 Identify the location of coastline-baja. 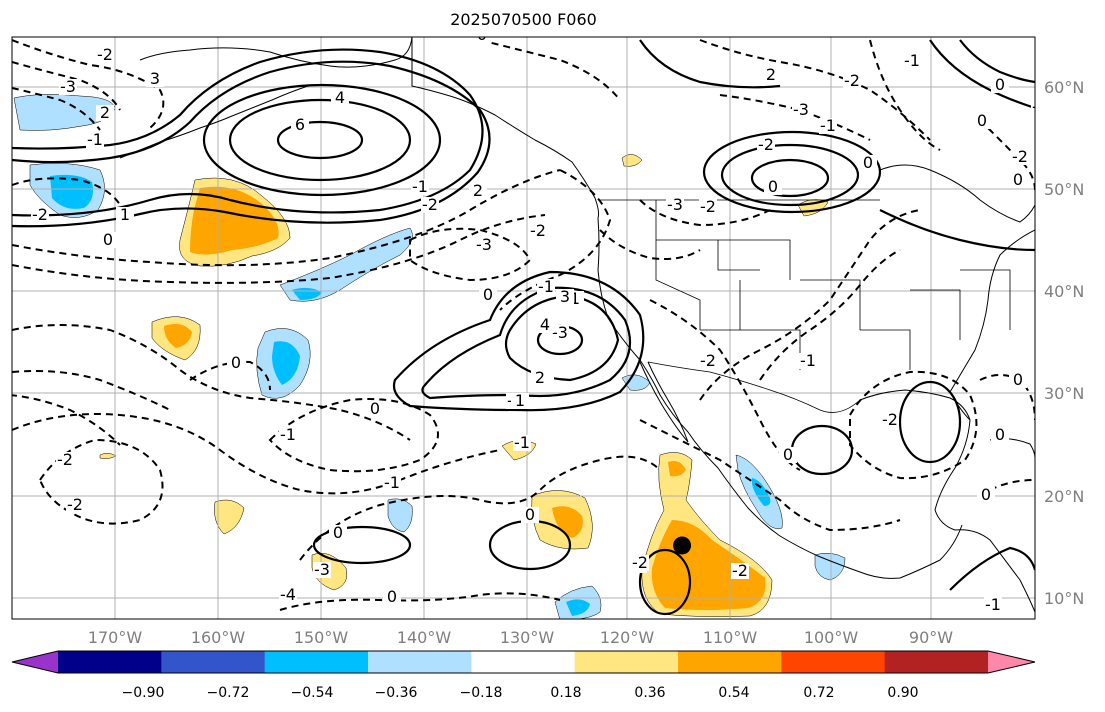
(664, 402).